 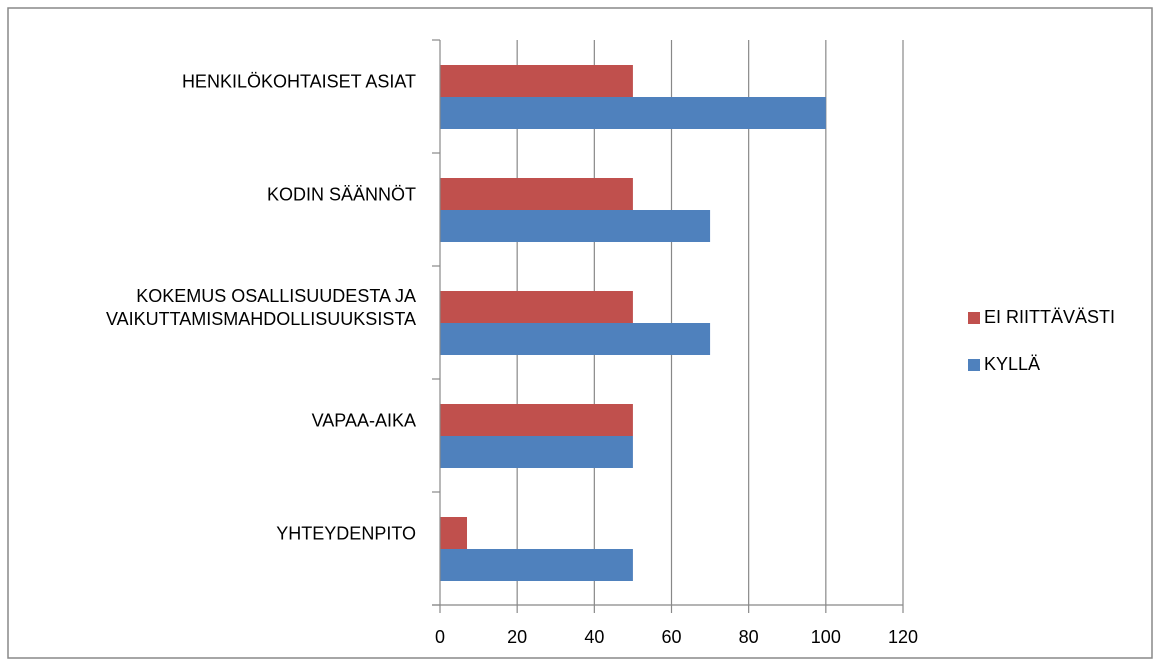 What do you see at coordinates (341, 194) in the screenshot?
I see `y-tick-label: KODIN SÄÄNNÖT` at bounding box center [341, 194].